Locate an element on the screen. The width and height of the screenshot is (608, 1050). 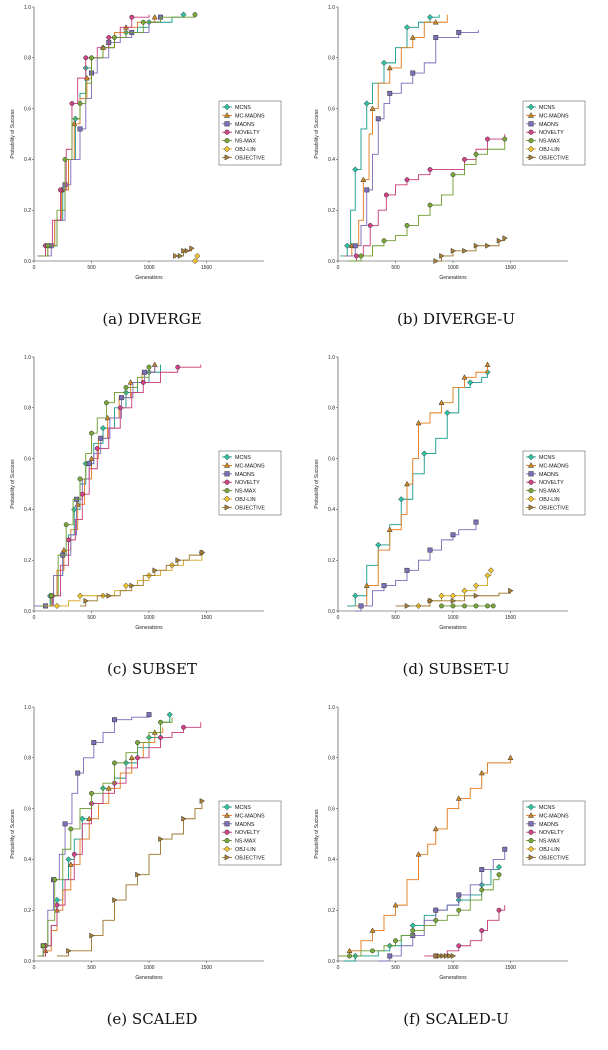
series-mc-madns is located at coordinates (423, 484).